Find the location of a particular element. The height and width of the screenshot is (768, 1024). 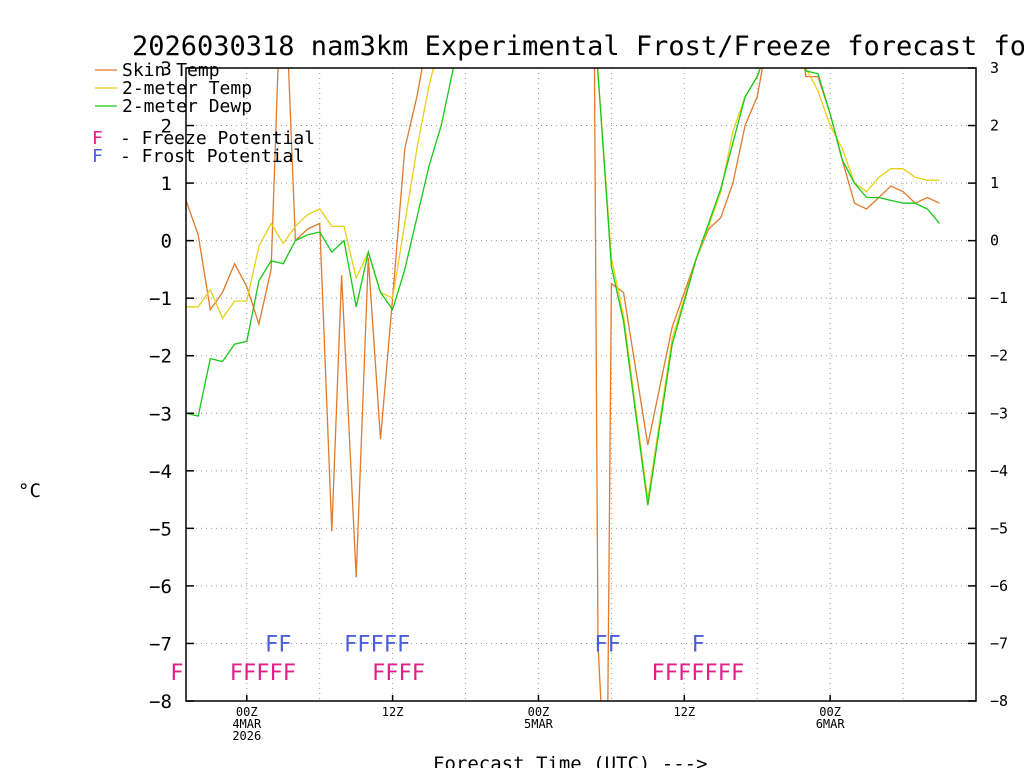

y-axis-label: °C is located at coordinates (29, 491).